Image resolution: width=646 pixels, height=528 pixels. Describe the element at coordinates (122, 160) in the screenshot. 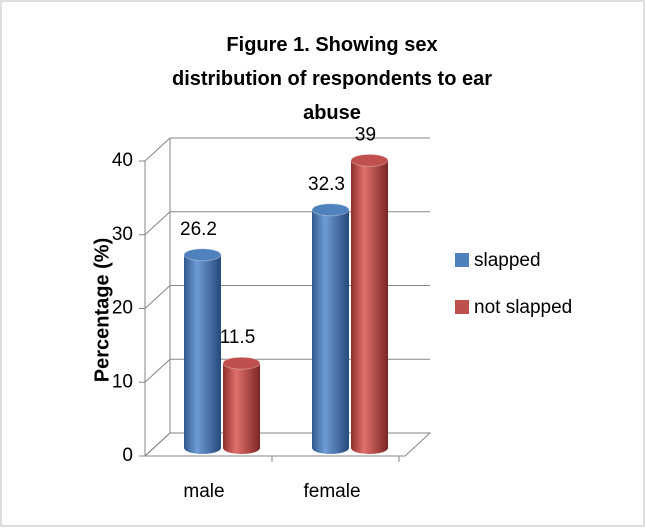

I see `y-tick-label: 40` at that location.